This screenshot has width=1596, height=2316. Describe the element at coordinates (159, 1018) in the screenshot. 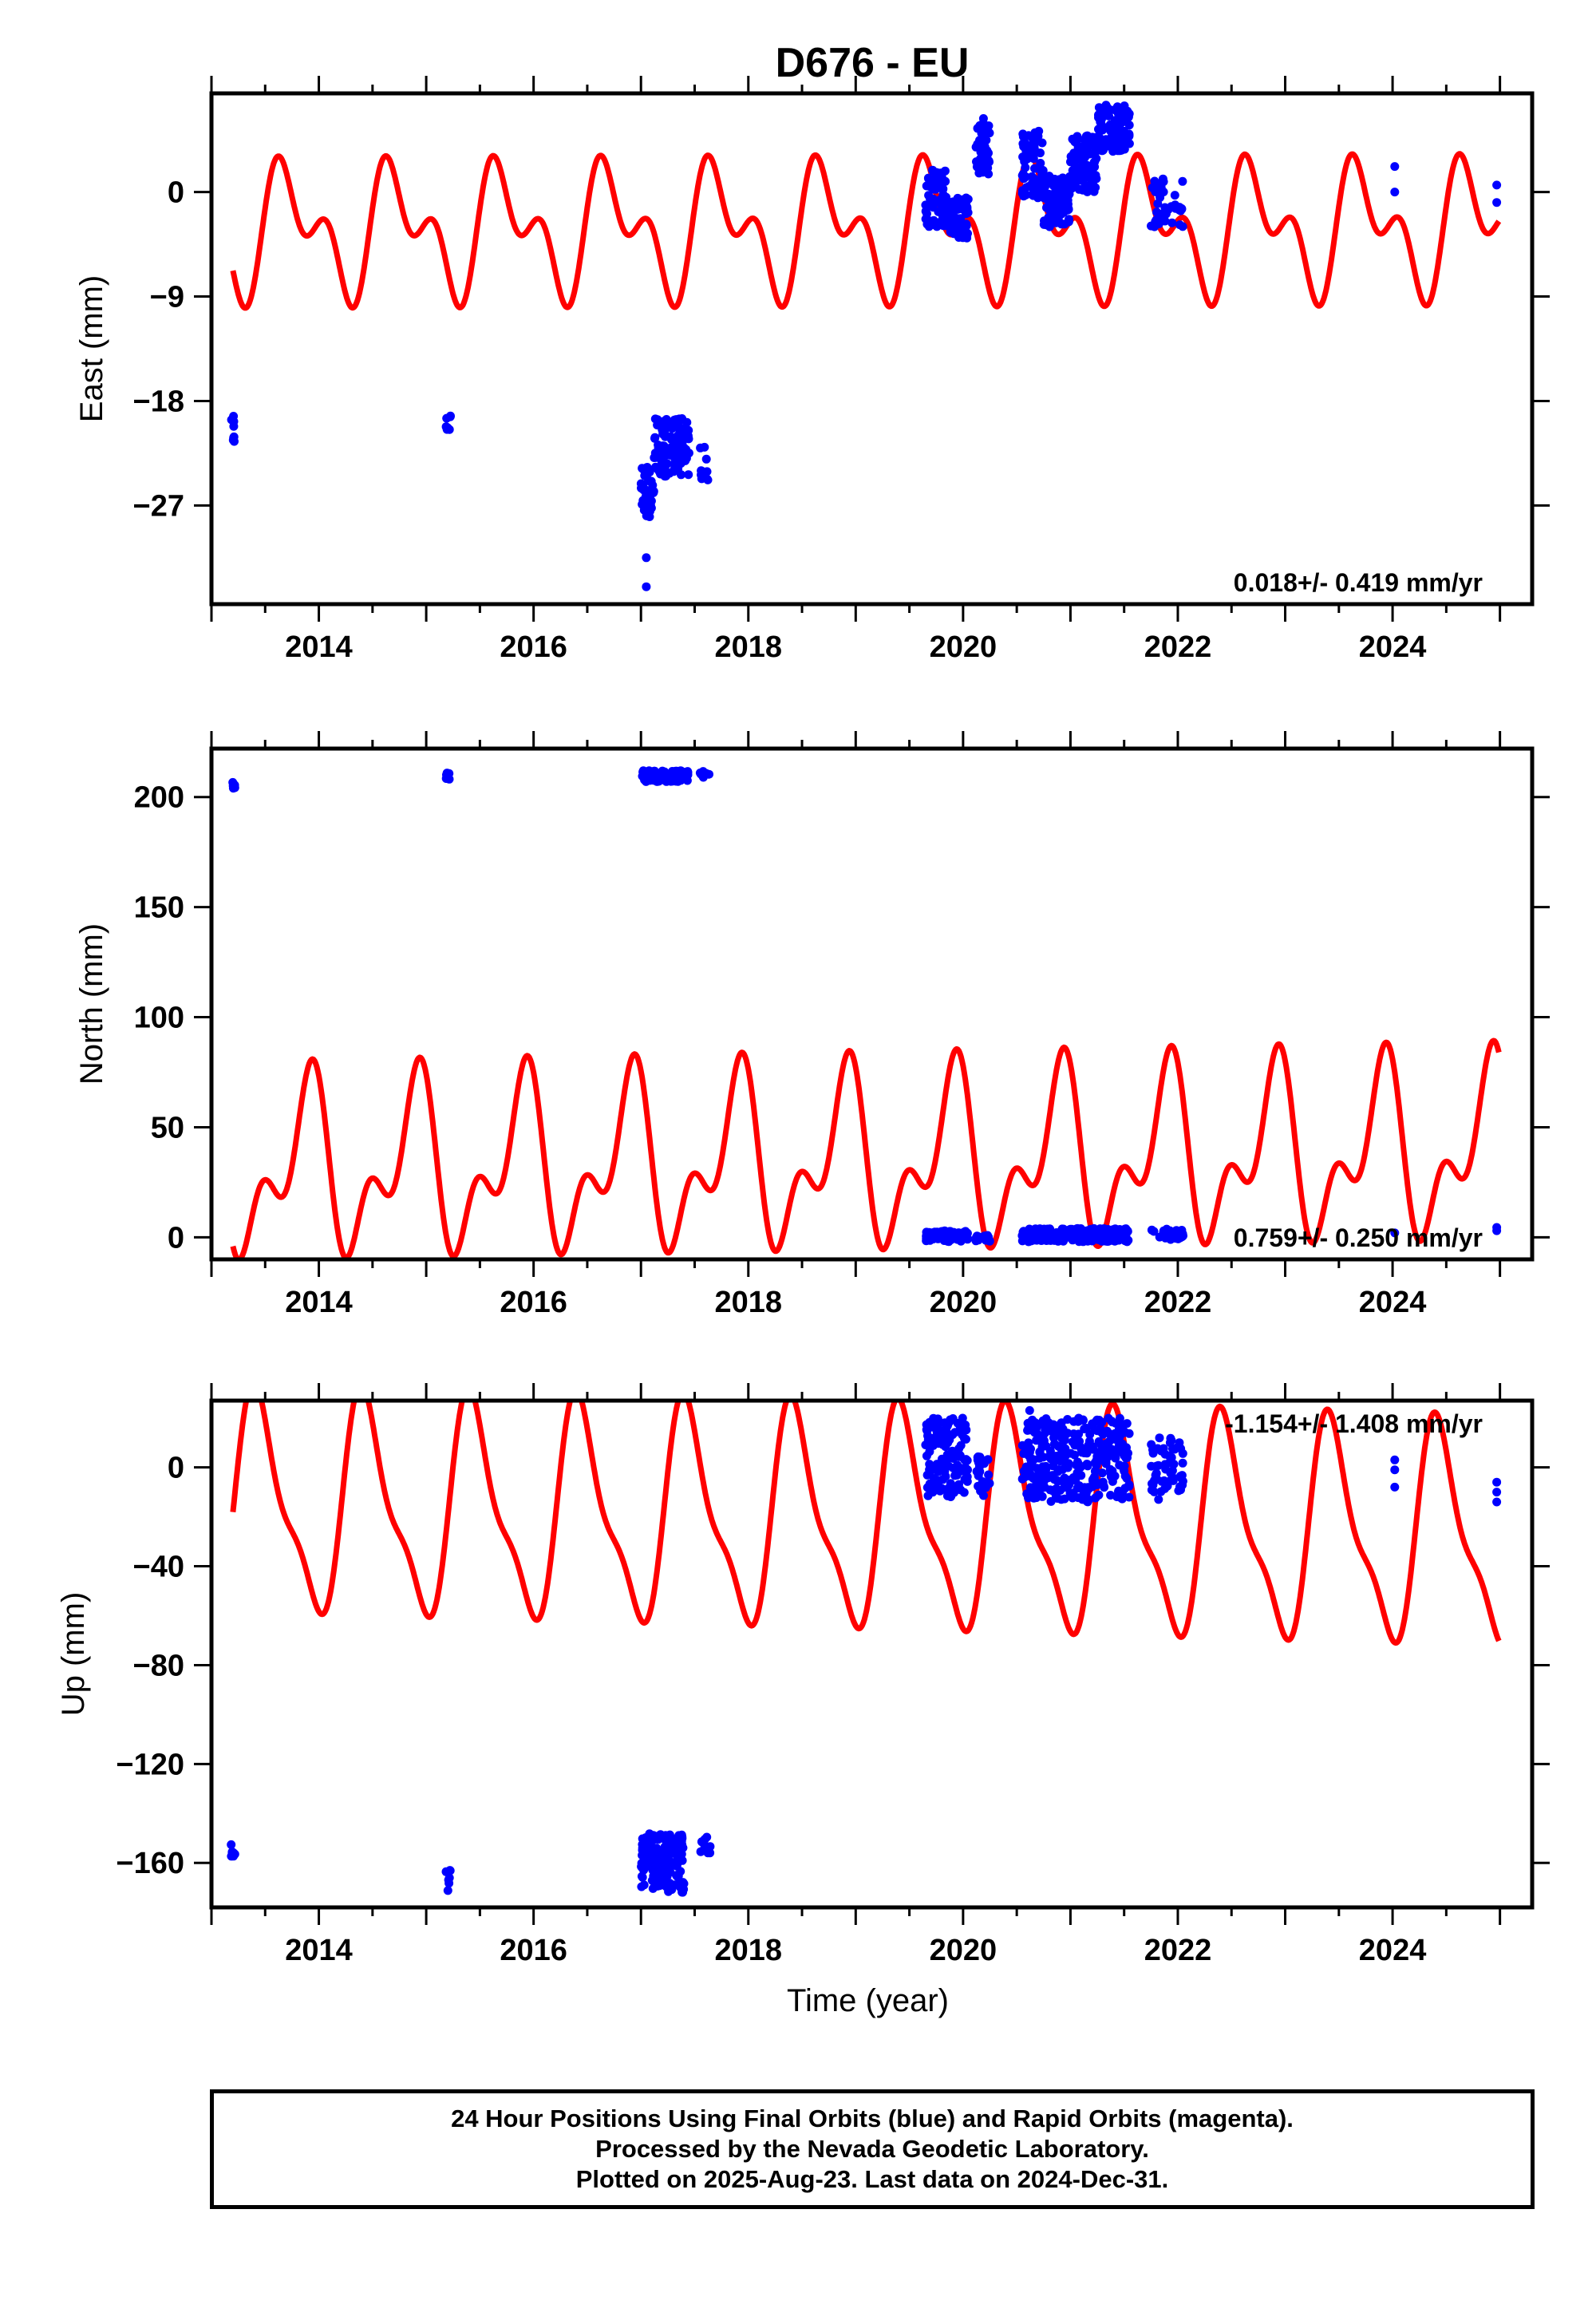

I see `y-tick-label: 100` at that location.